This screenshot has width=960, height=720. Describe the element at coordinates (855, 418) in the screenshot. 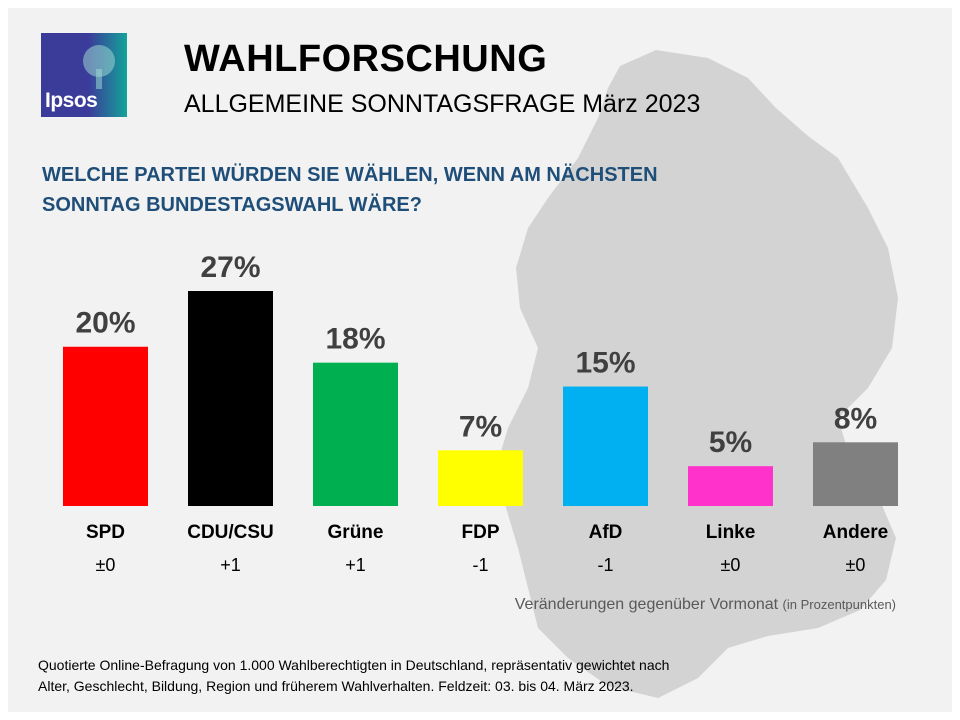

I see `value-label-andere: 8%` at that location.